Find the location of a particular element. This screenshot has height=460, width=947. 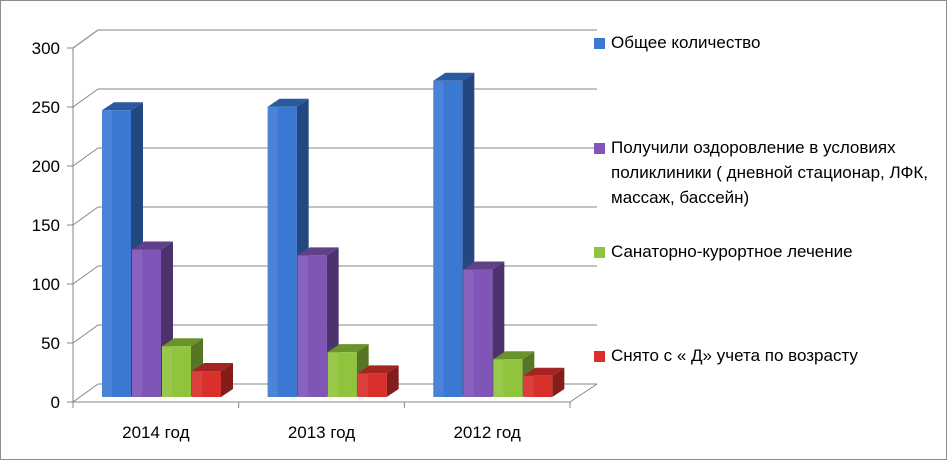

category-label: 2014 год is located at coordinates (155, 432).